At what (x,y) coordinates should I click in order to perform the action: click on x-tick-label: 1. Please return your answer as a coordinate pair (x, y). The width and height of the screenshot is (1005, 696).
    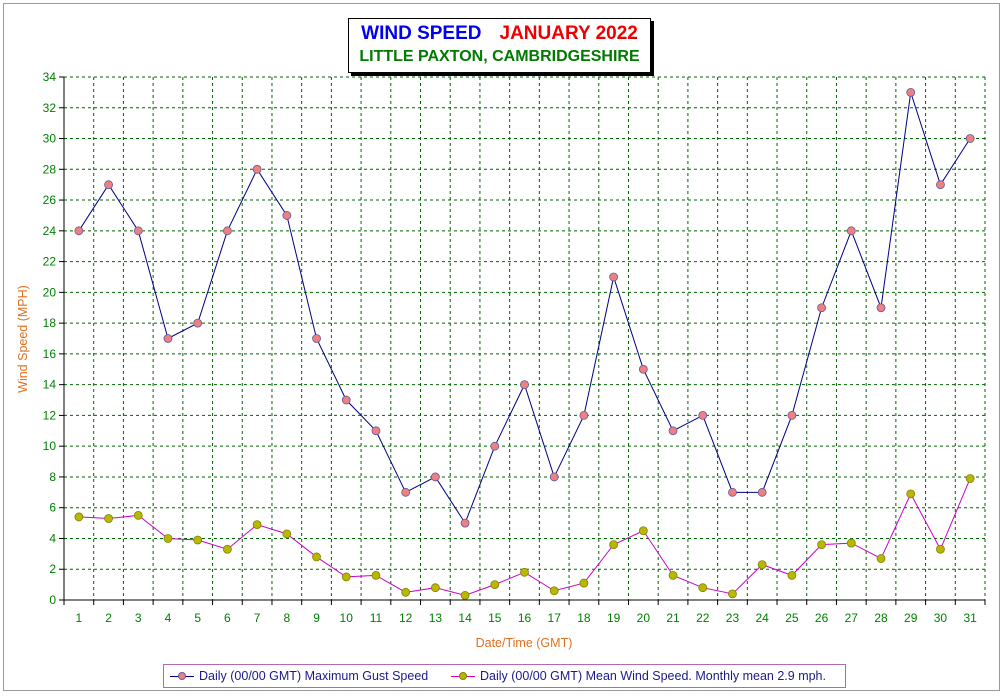
    Looking at the image, I should click on (79, 618).